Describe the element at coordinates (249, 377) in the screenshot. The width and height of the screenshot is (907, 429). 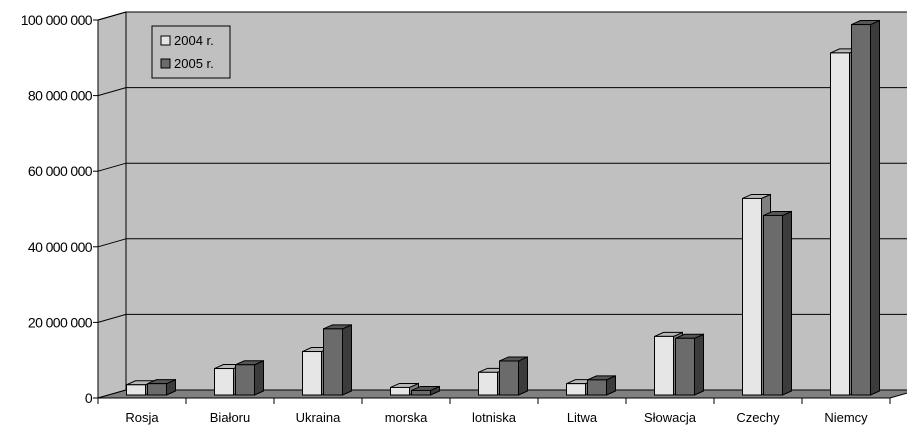
I see `bar-2005 r.-Białoru` at that location.